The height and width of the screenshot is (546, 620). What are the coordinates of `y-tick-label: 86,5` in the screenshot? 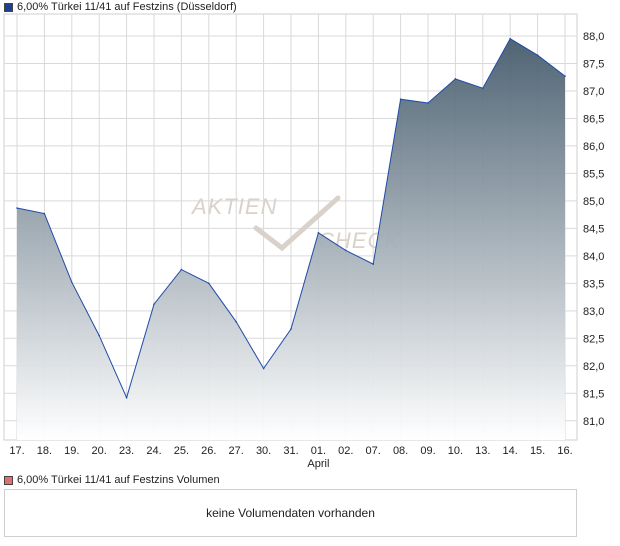 It's located at (593, 119).